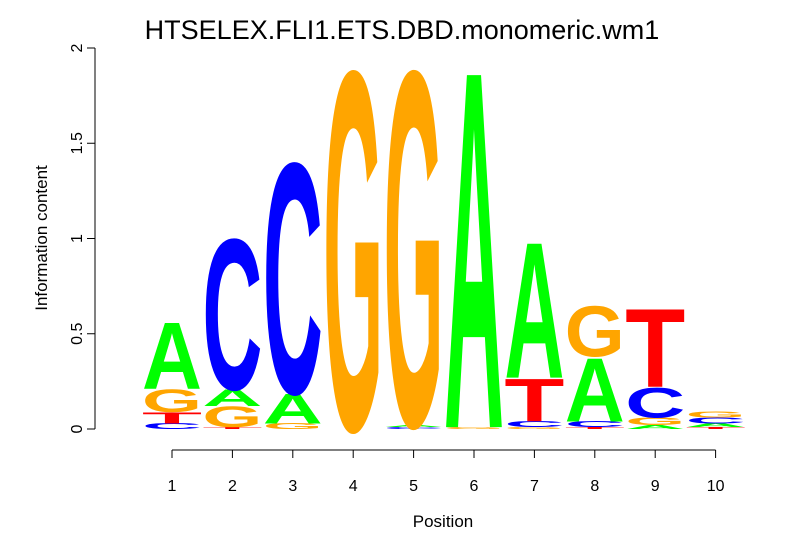 The width and height of the screenshot is (806, 559). What do you see at coordinates (534, 486) in the screenshot?
I see `x-tick-label: 7` at bounding box center [534, 486].